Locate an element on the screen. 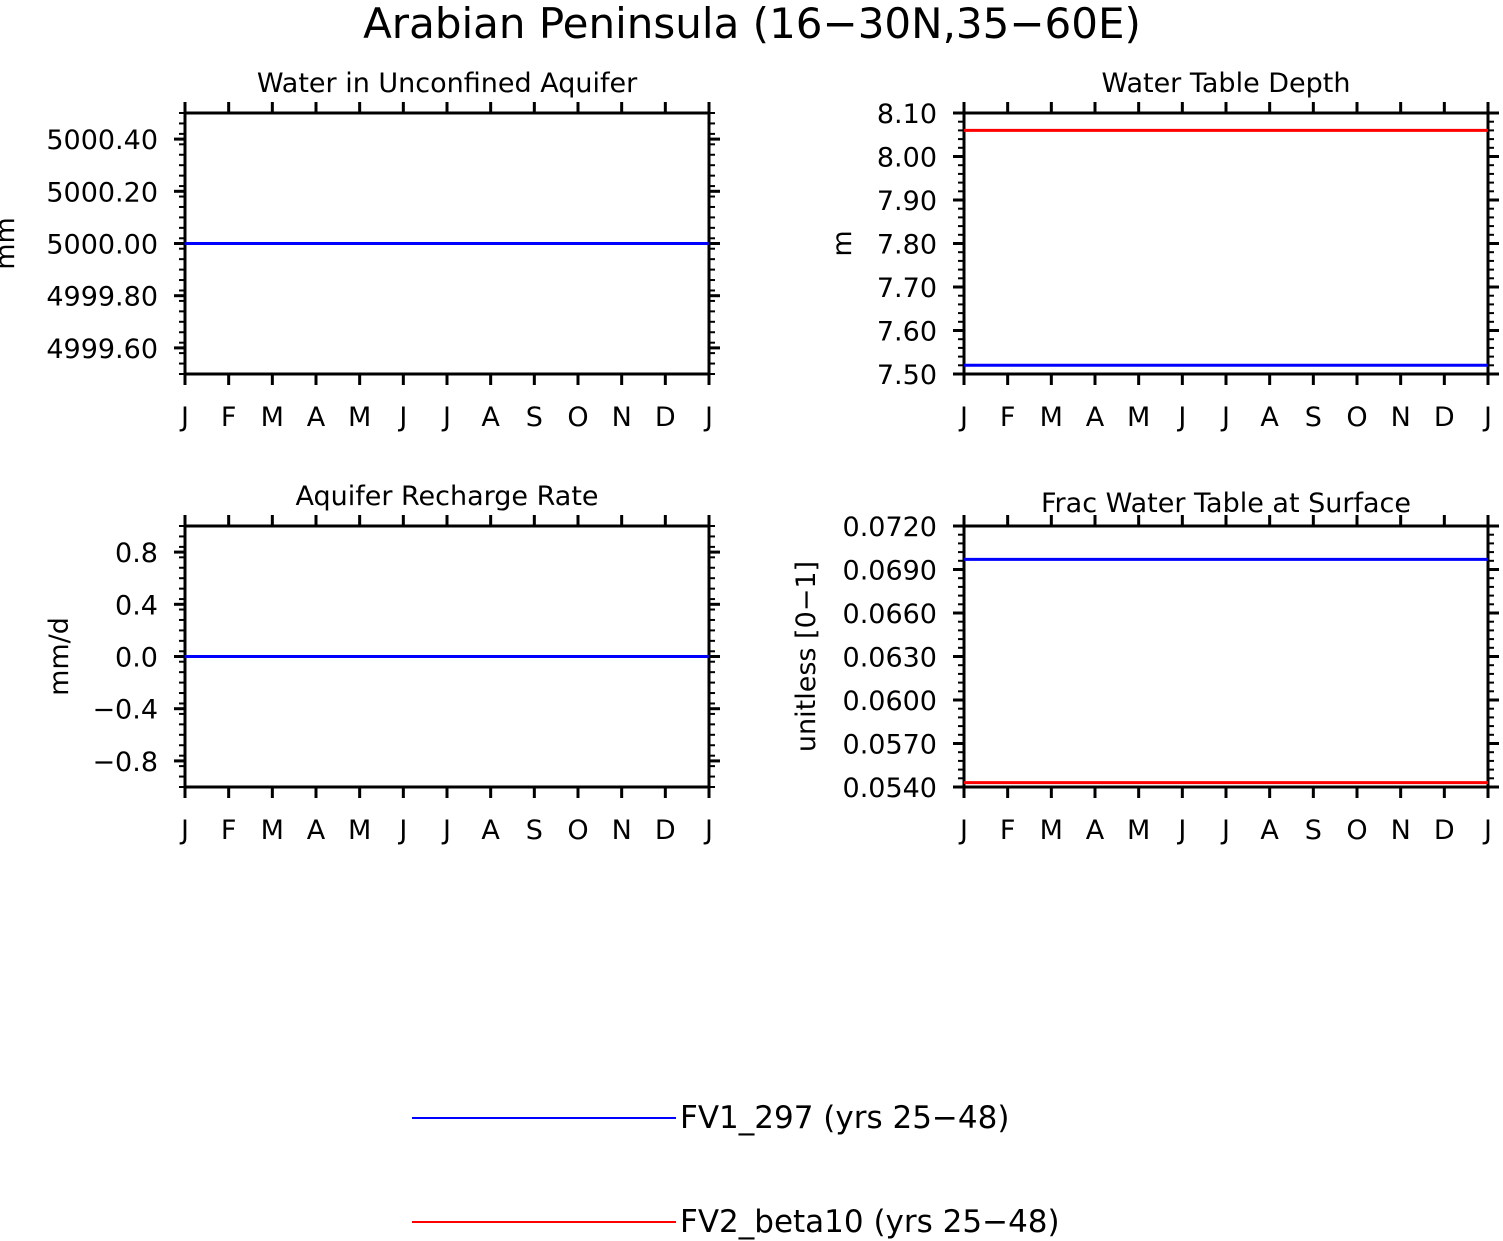 Image resolution: width=1503 pixels, height=1241 pixels. panel-2-ytick-label-3: 7.90 is located at coordinates (907, 201).